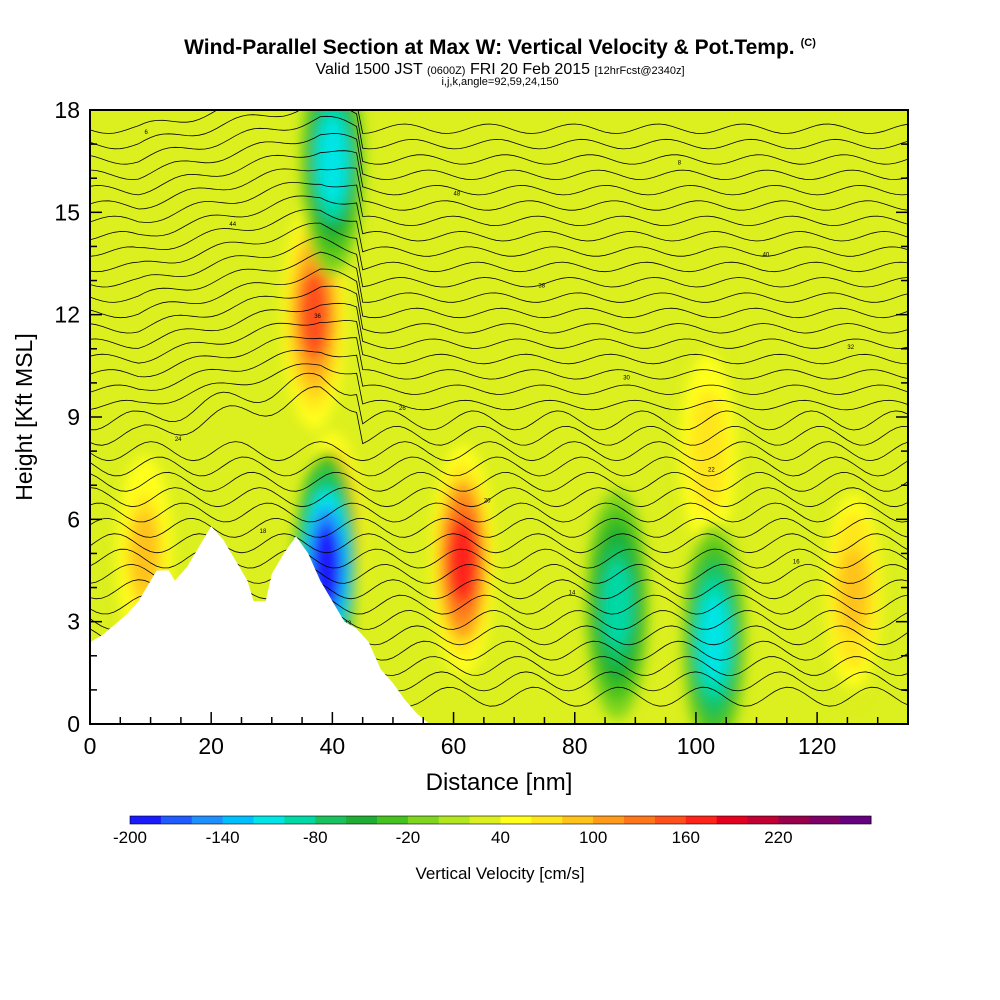 This screenshot has height=1000, width=1000. I want to click on theta-contour-label: 30, so click(626, 378).